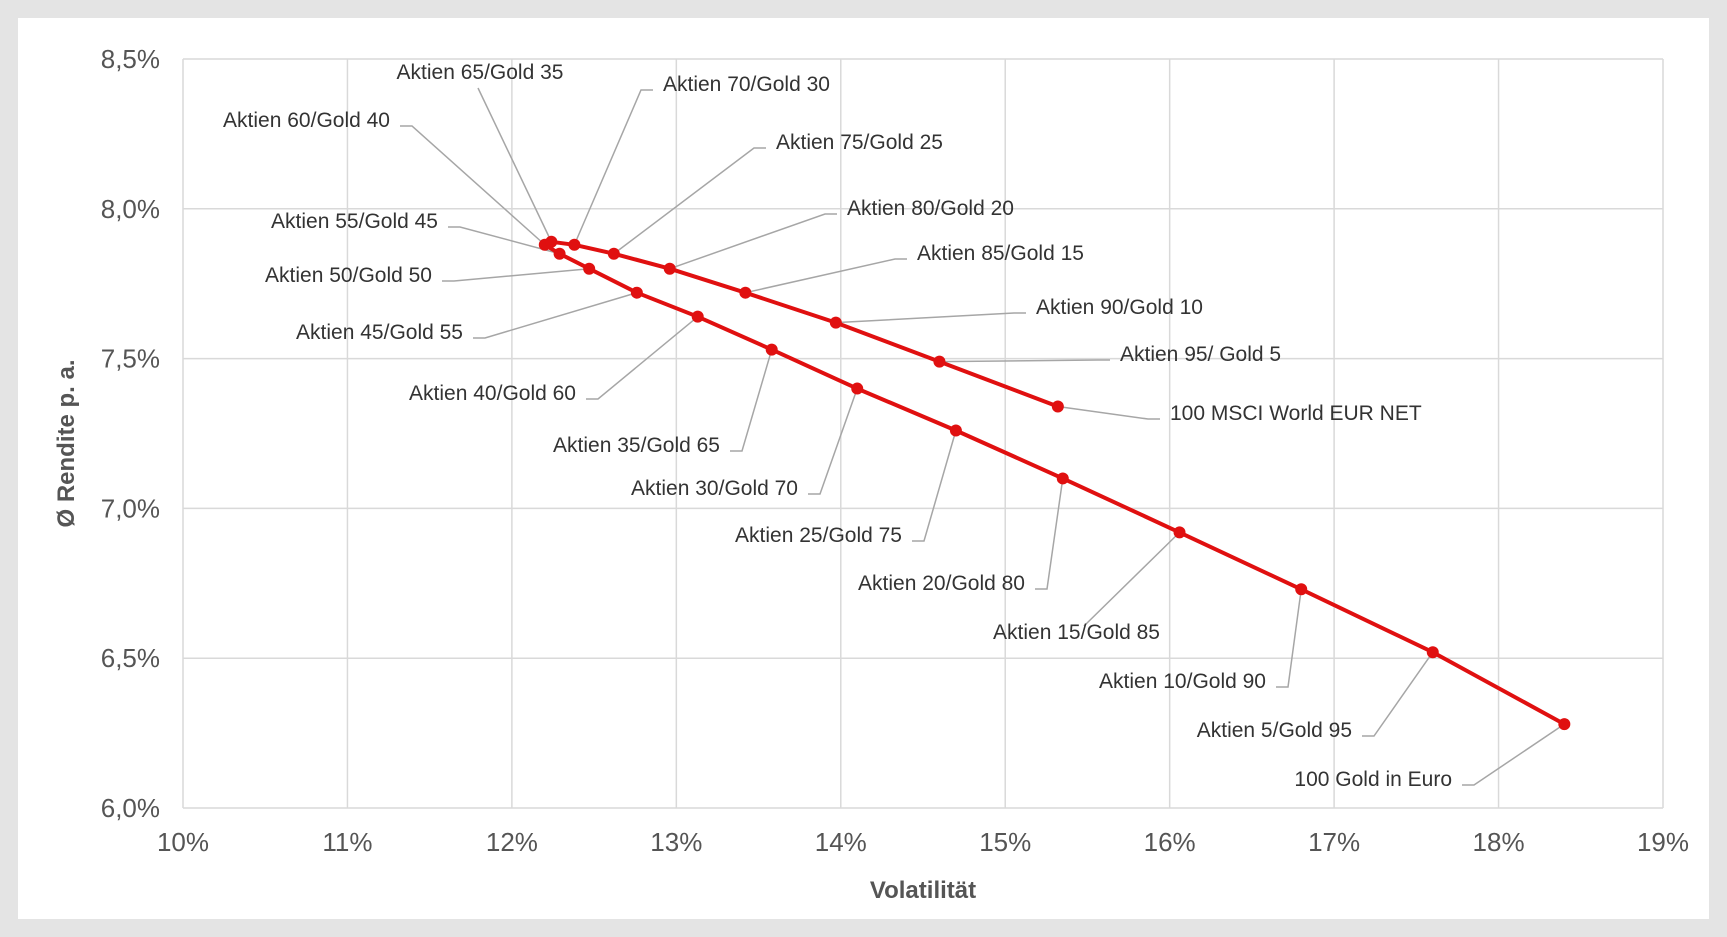  I want to click on data-label-aktien-60-gold-40: Aktien 60/Gold 40, so click(306, 120).